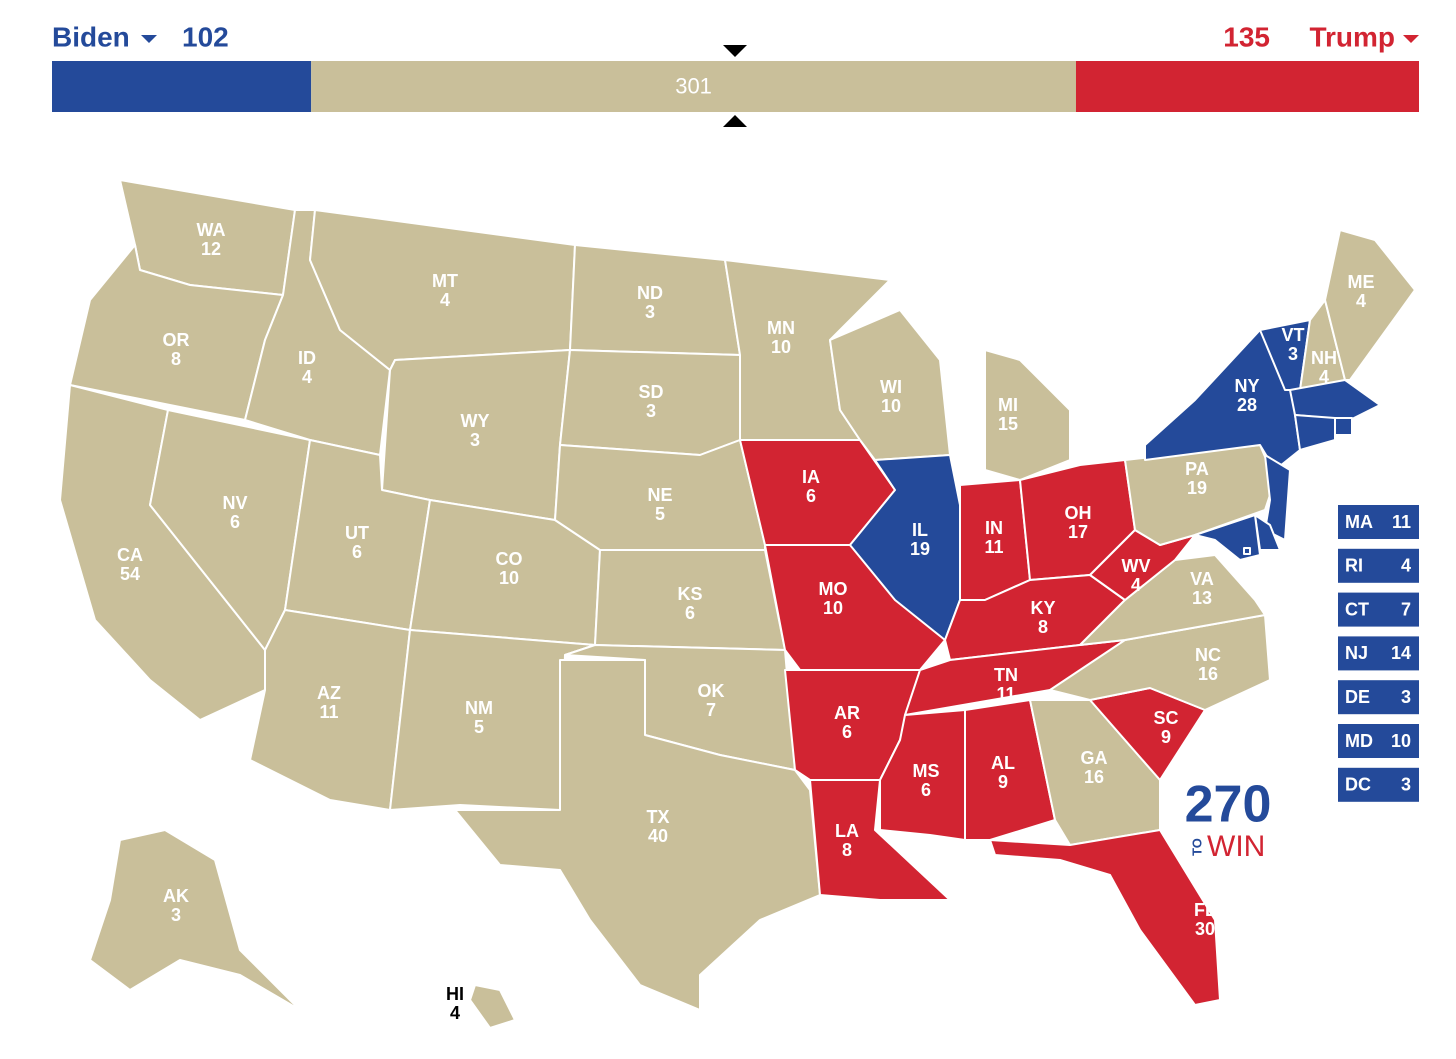 This screenshot has width=1456, height=1059. I want to click on state-abbr: OH, so click(1078, 513).